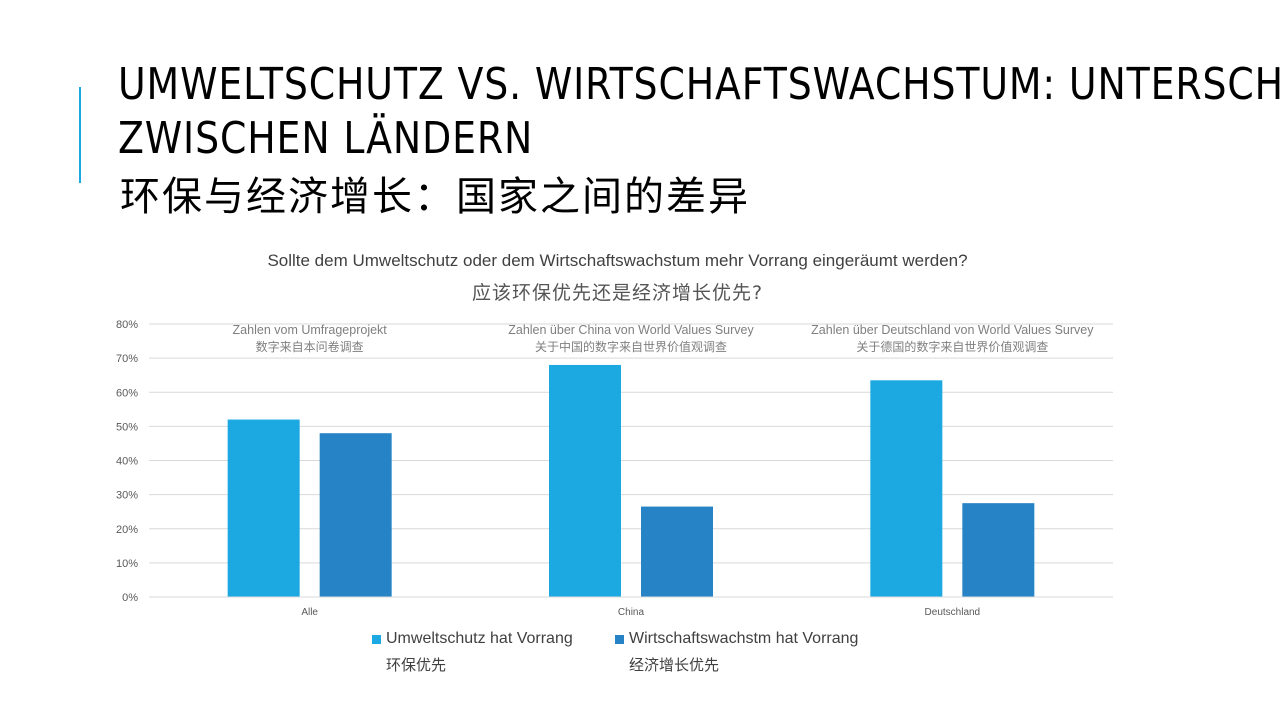 The height and width of the screenshot is (720, 1280). I want to click on annotation-cn: 关于中国的数字来自世界价值观调查, so click(631, 346).